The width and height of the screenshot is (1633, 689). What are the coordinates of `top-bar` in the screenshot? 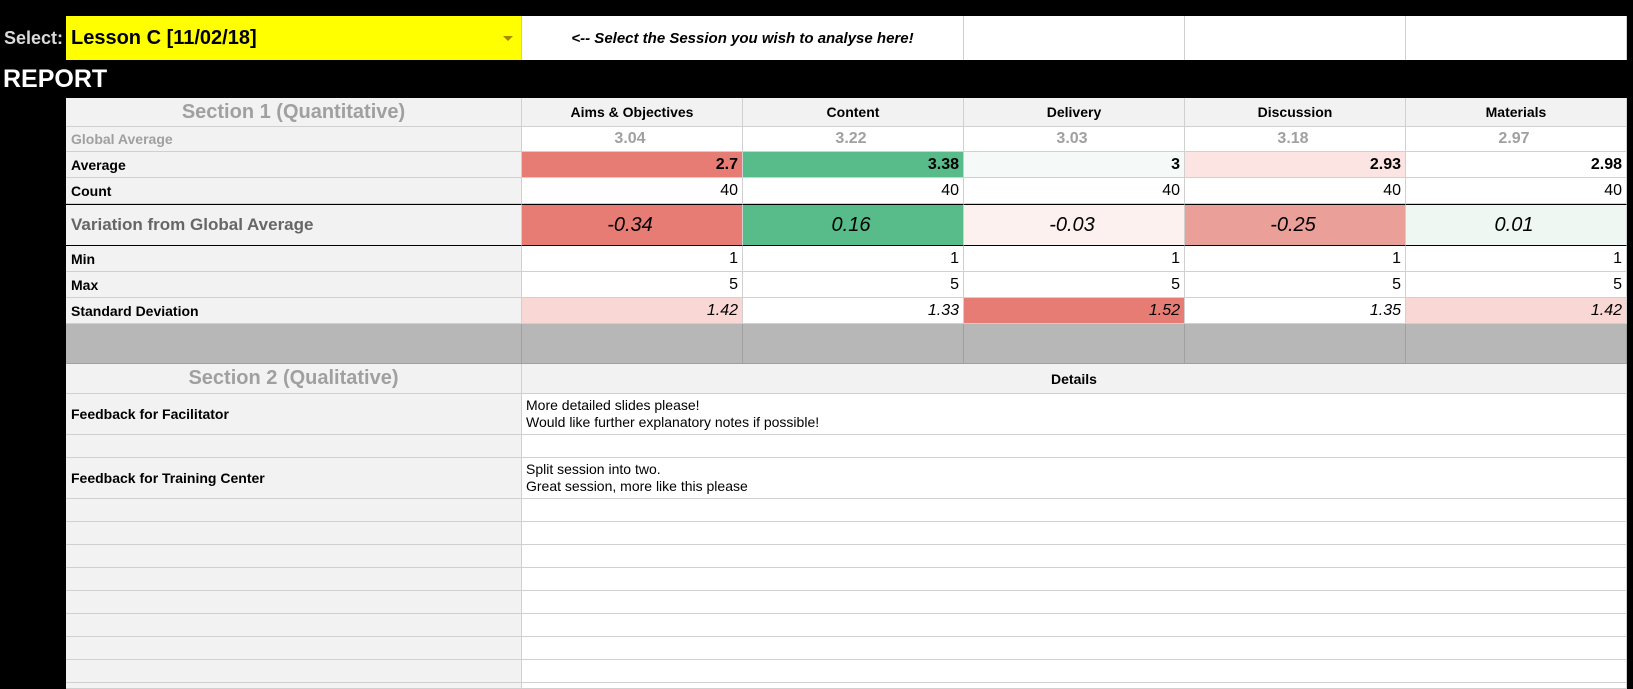 It's located at (816, 8).